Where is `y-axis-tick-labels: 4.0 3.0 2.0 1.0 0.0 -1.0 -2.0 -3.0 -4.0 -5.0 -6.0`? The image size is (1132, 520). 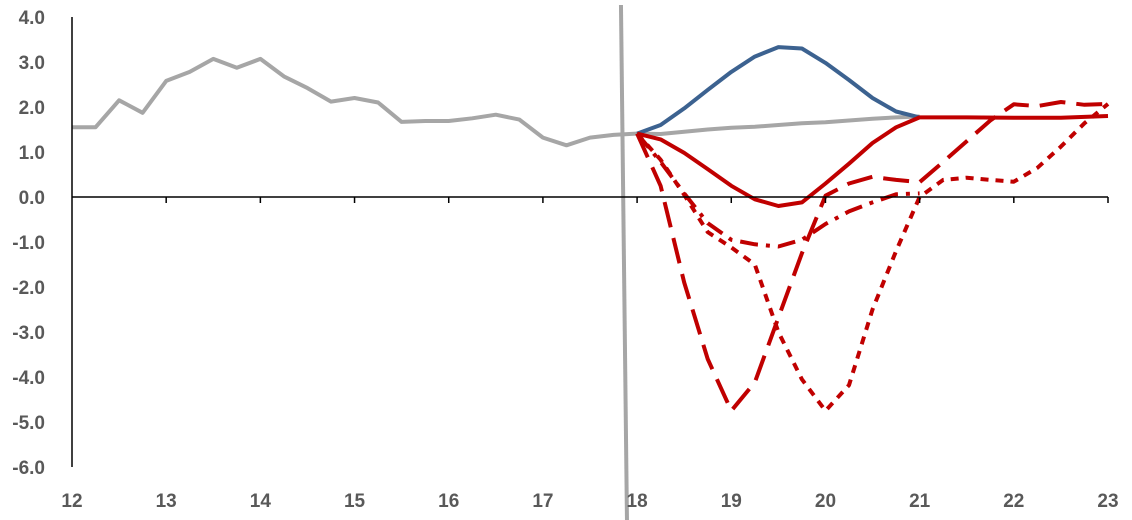 y-axis-tick-labels: 4.0 3.0 2.0 1.0 0.0 -1.0 -2.0 -3.0 -4.0 -5.0 -6.0 is located at coordinates (28, 243).